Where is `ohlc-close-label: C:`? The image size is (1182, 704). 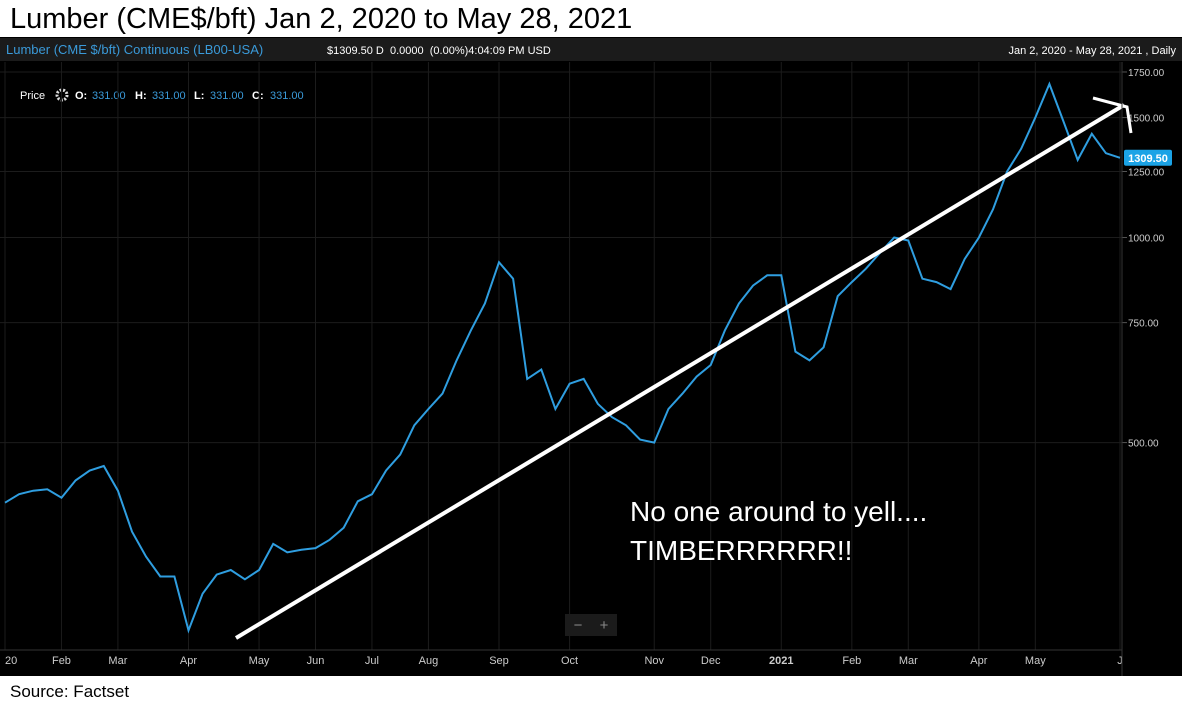
ohlc-close-label: C: is located at coordinates (258, 96).